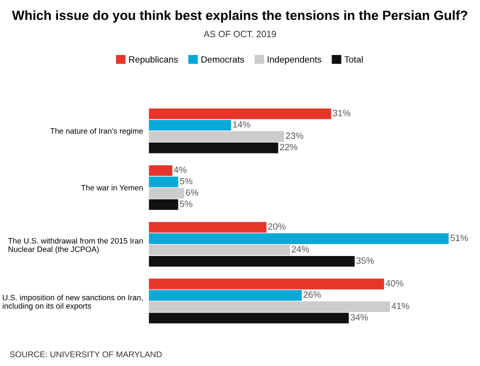 This screenshot has height=366, width=480. What do you see at coordinates (153, 60) in the screenshot?
I see `legend-label: Republicans` at bounding box center [153, 60].